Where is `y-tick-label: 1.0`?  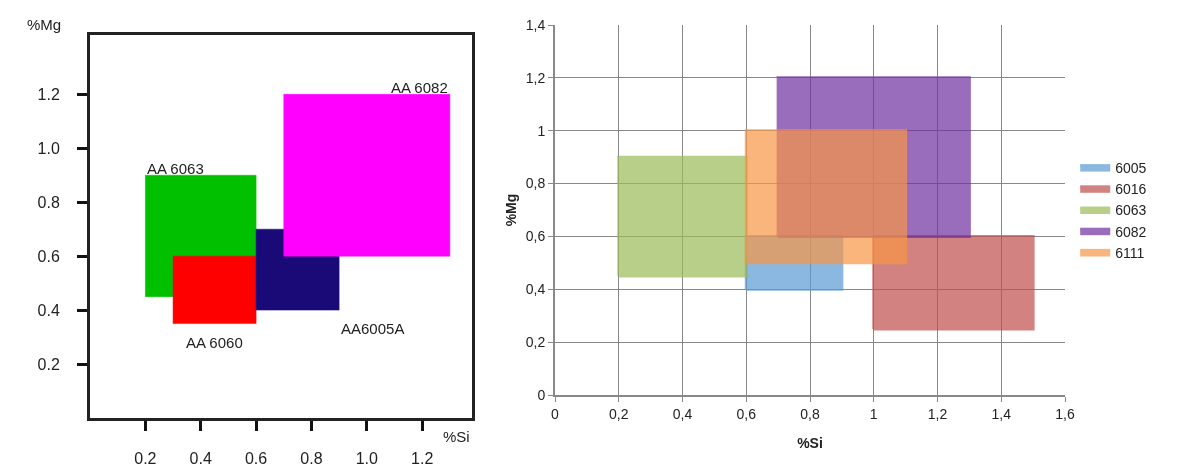 y-tick-label: 1.0 is located at coordinates (48, 148).